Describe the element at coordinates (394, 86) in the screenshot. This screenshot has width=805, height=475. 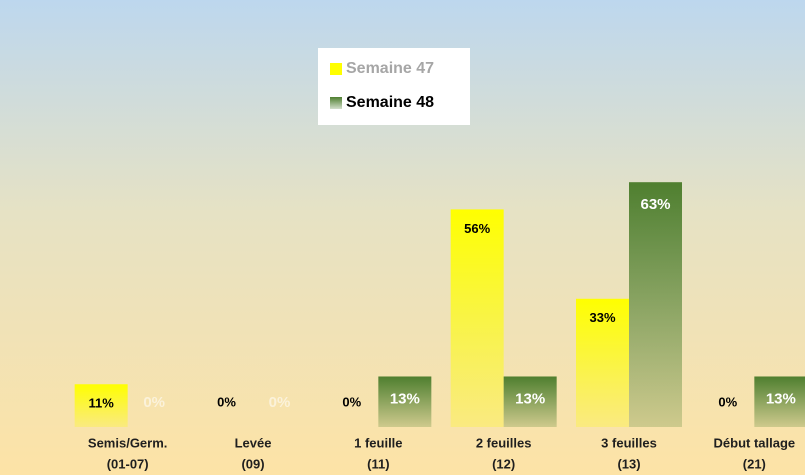
I see `legend-box` at that location.